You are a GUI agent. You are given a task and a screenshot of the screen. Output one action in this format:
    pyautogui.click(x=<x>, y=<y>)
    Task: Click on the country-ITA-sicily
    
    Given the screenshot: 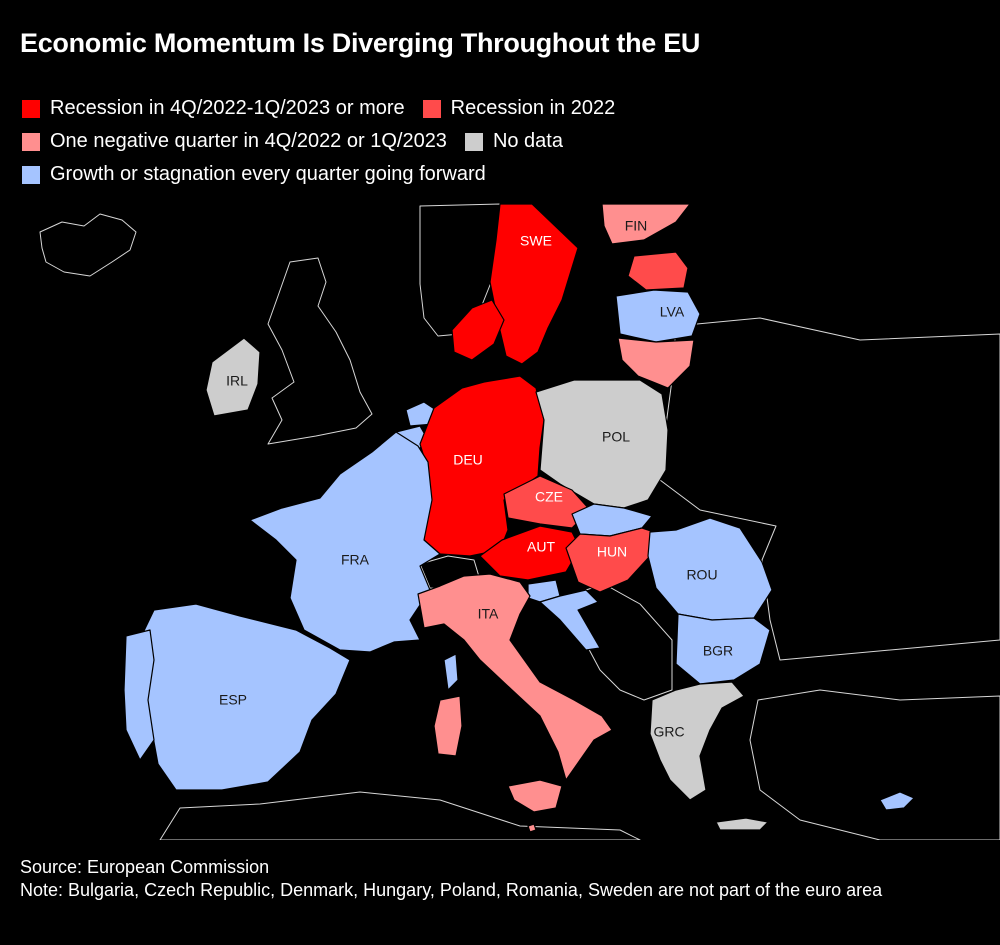 What is the action you would take?
    pyautogui.click(x=535, y=796)
    